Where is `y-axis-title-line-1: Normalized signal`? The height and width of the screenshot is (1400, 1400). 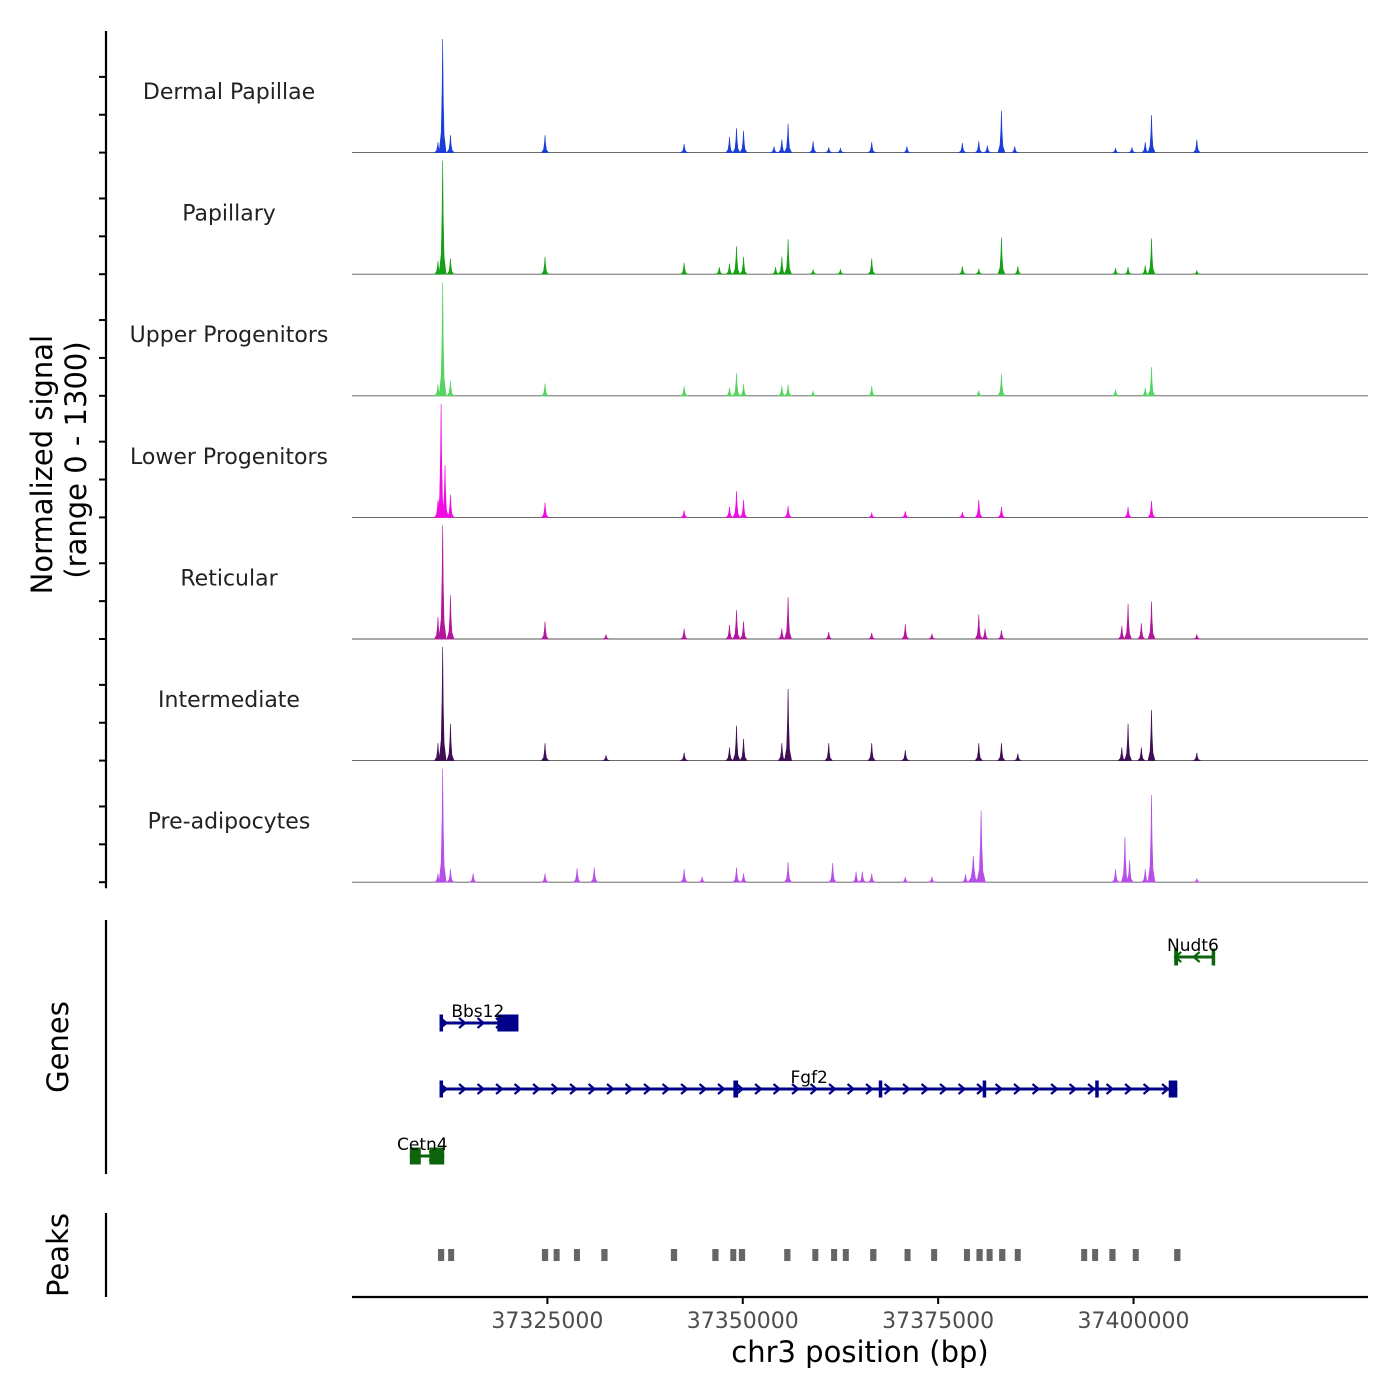
y-axis-title-line-1: Normalized signal is located at coordinates (42, 464).